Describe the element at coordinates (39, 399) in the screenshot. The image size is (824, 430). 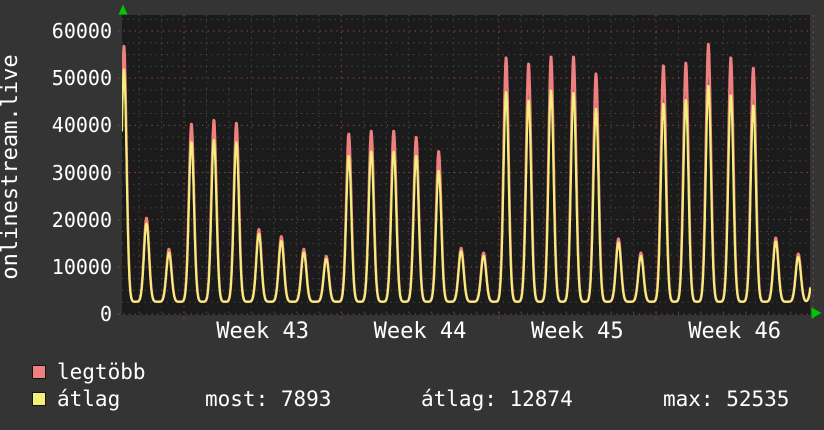
I see `legend-swatch-atlag` at that location.